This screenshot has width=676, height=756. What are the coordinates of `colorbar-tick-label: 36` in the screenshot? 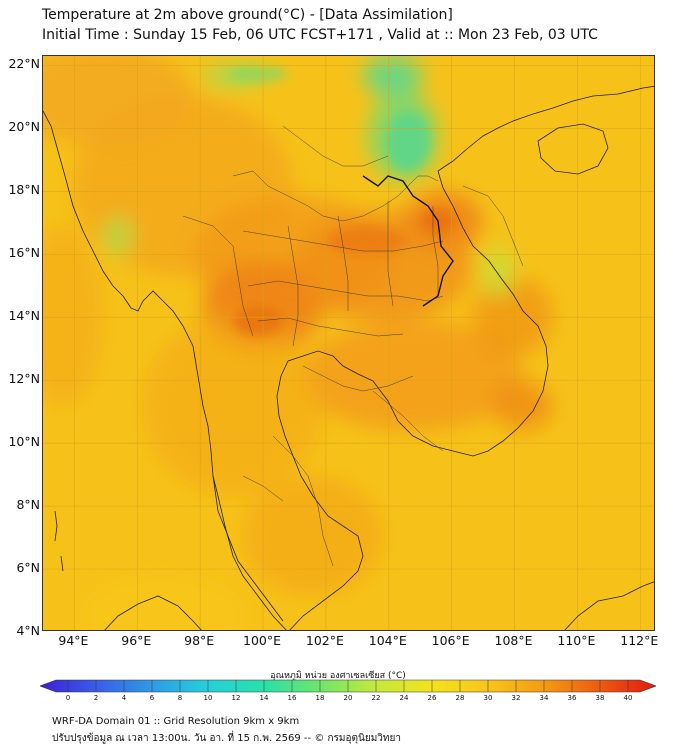 It's located at (572, 698).